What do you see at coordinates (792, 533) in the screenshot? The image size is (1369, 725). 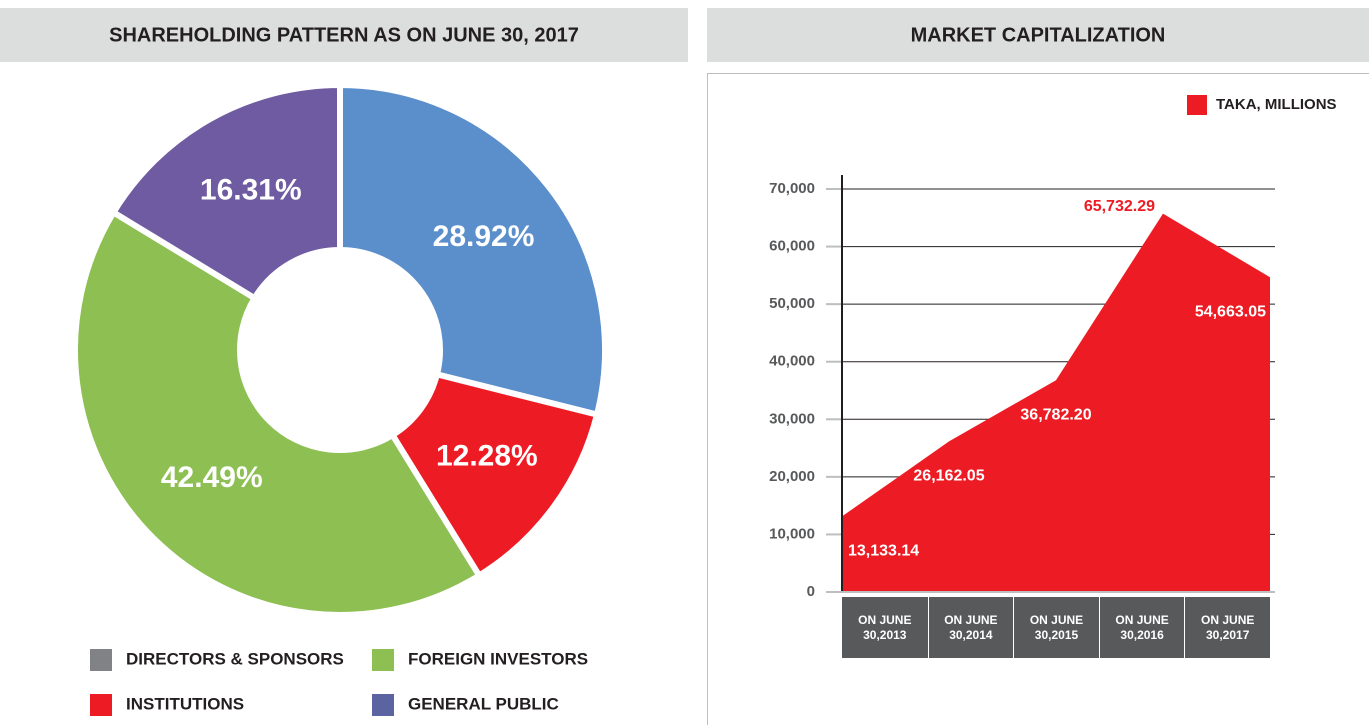 I see `y-tick-label: 10,000` at bounding box center [792, 533].